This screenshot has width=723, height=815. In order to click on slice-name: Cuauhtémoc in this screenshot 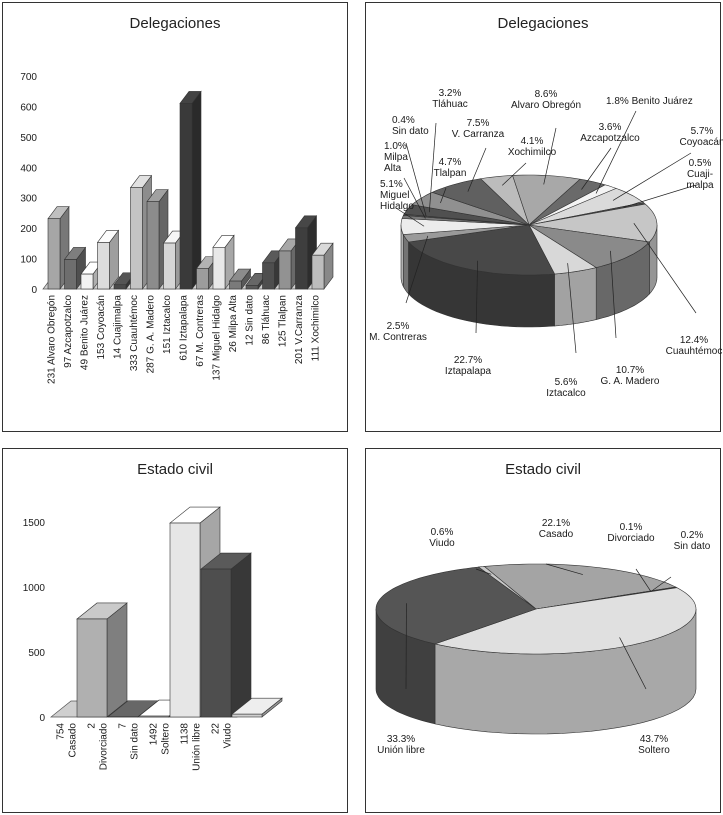, I will do `click(694, 351)`.